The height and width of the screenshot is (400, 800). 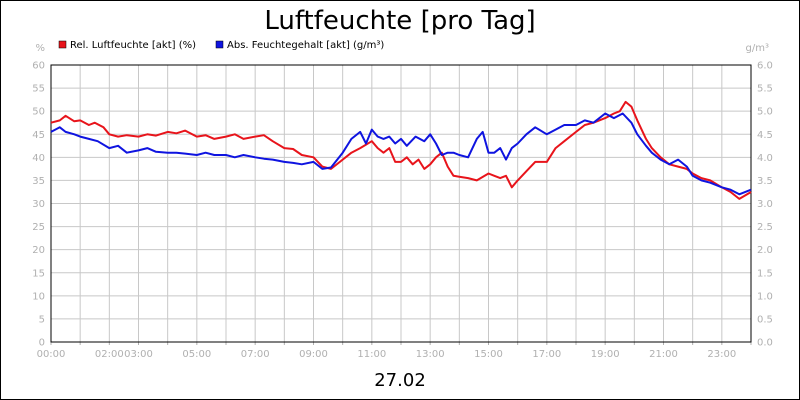 What do you see at coordinates (38, 135) in the screenshot?
I see `y-tick-label-left: 45` at bounding box center [38, 135].